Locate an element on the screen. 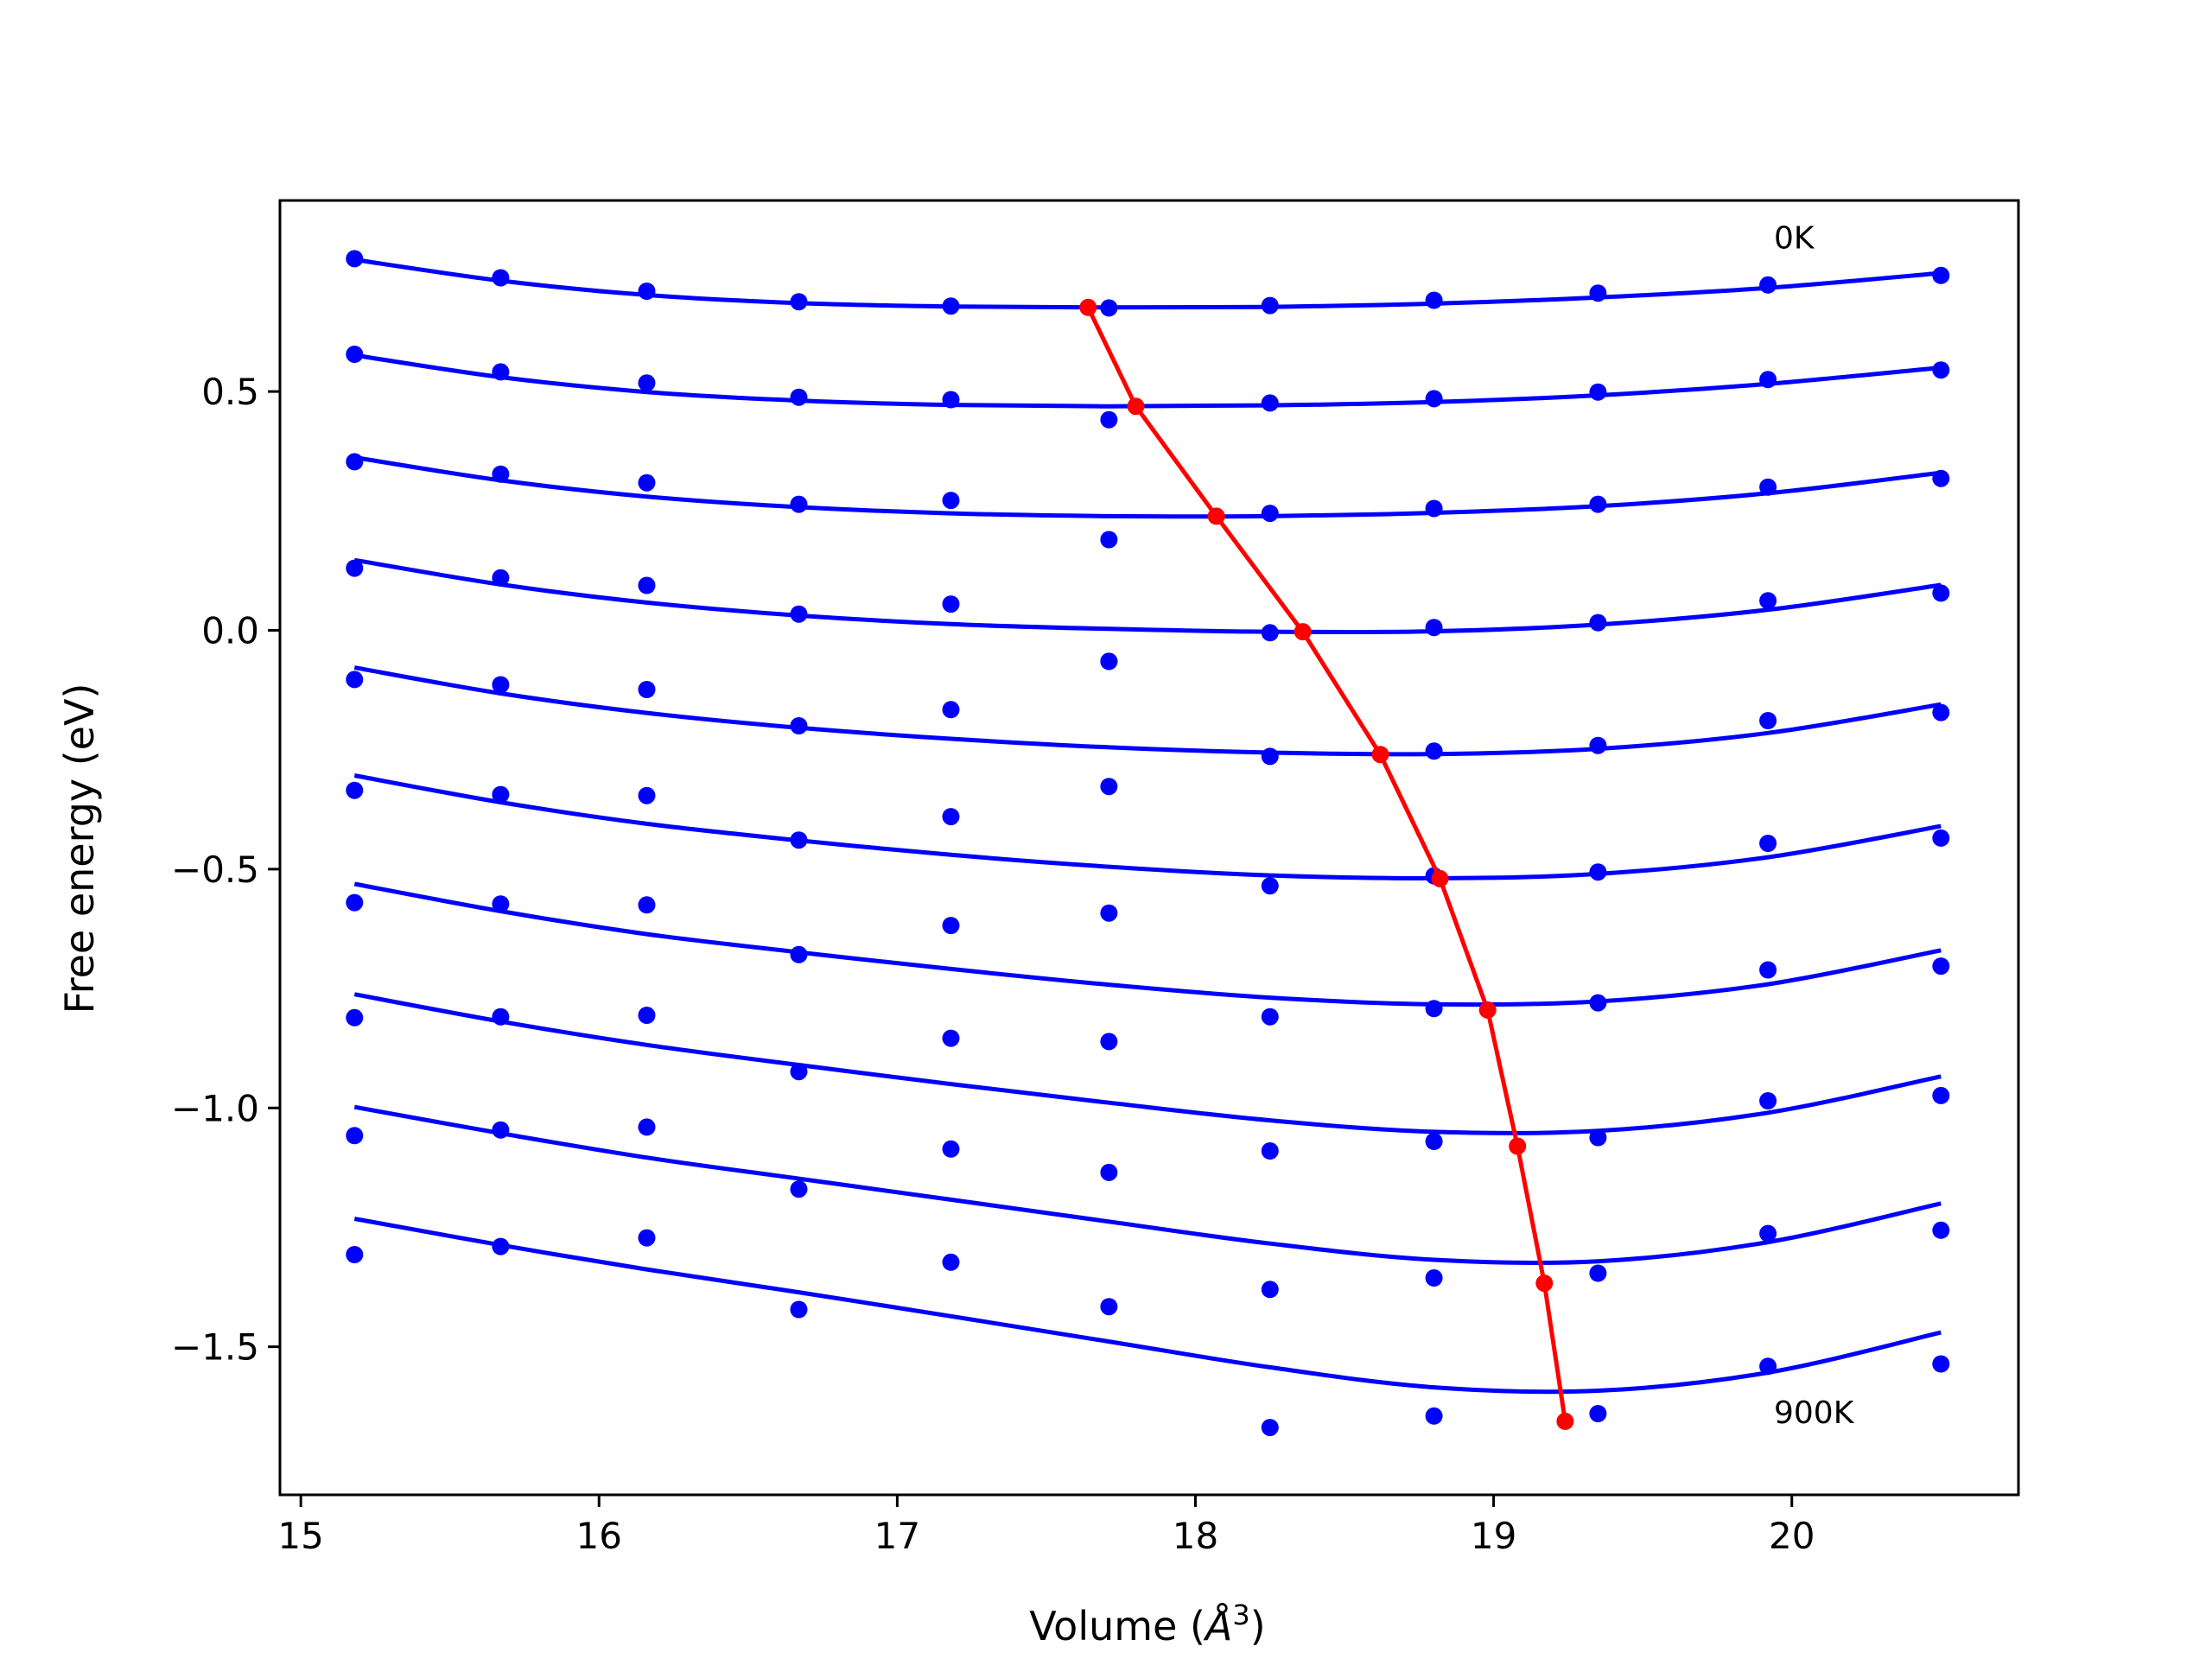  x-axis-label: Volume (Å3) is located at coordinates (1147, 1624).